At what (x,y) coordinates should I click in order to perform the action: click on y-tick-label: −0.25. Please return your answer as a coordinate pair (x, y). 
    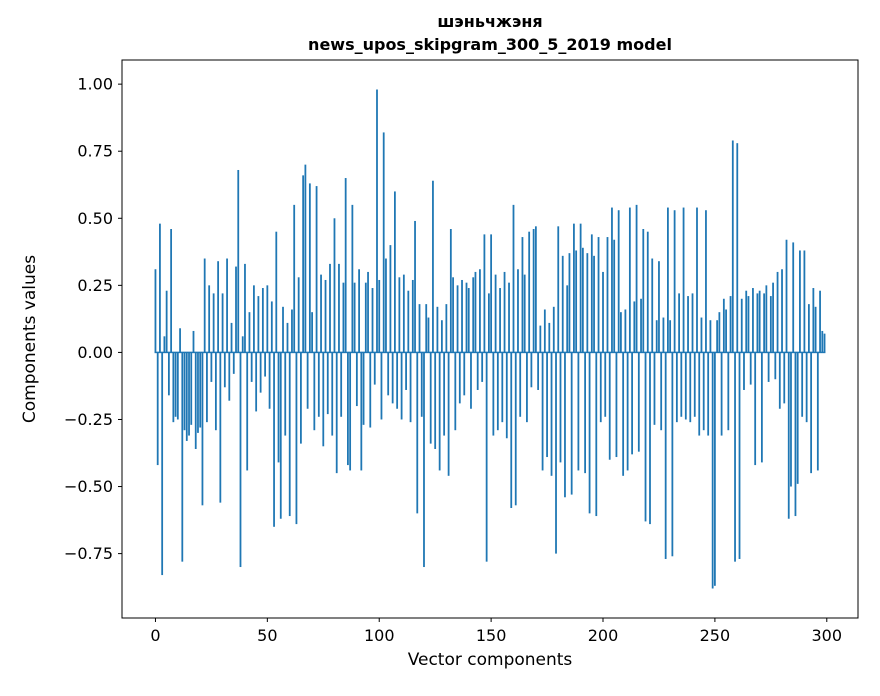
    Looking at the image, I should click on (88, 419).